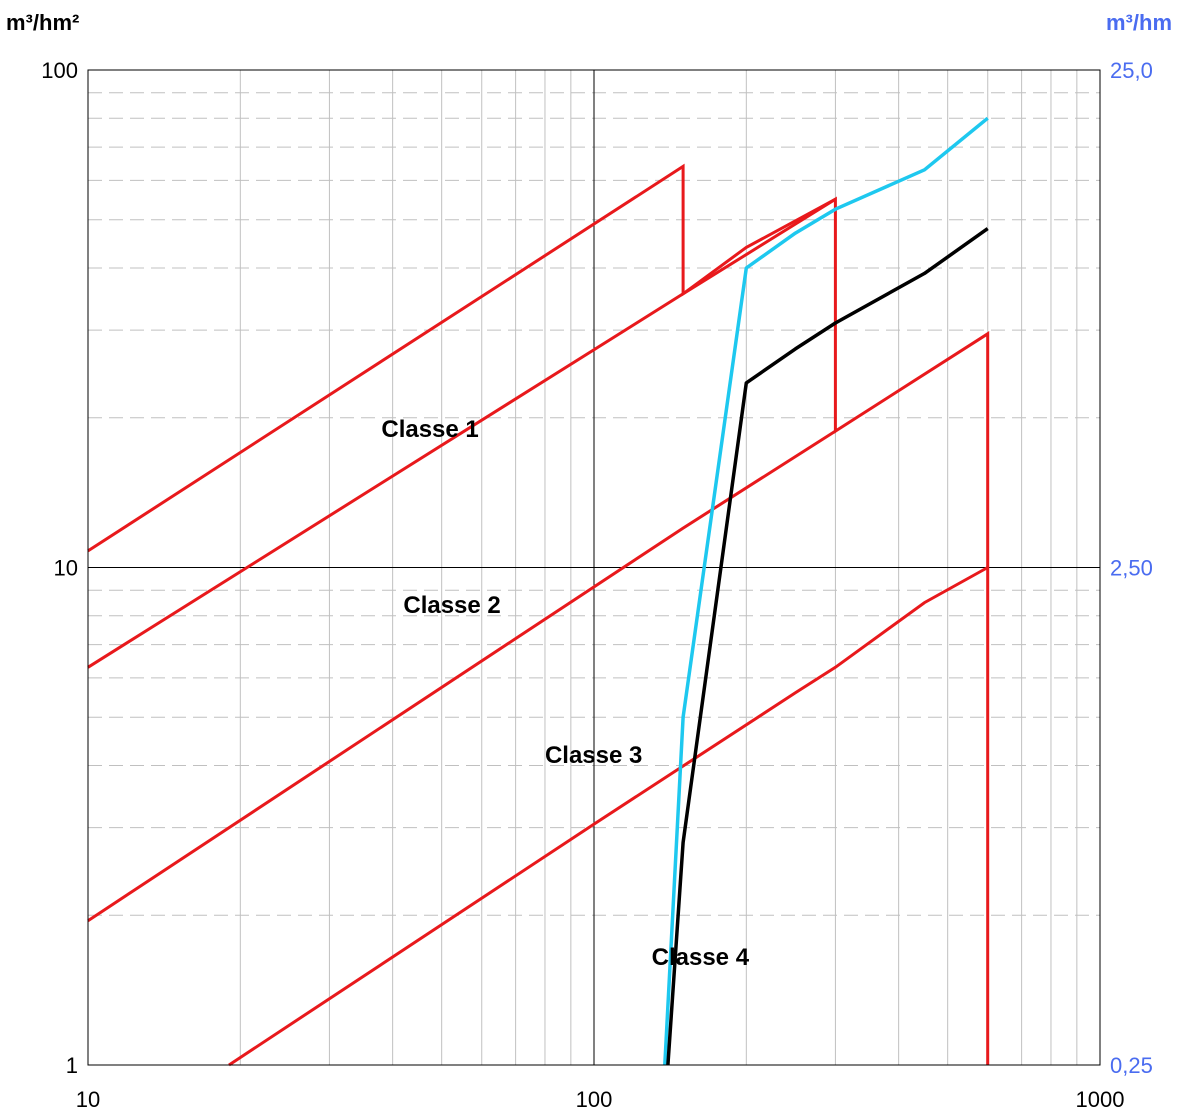 This screenshot has height=1117, width=1178. Describe the element at coordinates (429, 429) in the screenshot. I see `class-label-1: Classe 1` at that location.